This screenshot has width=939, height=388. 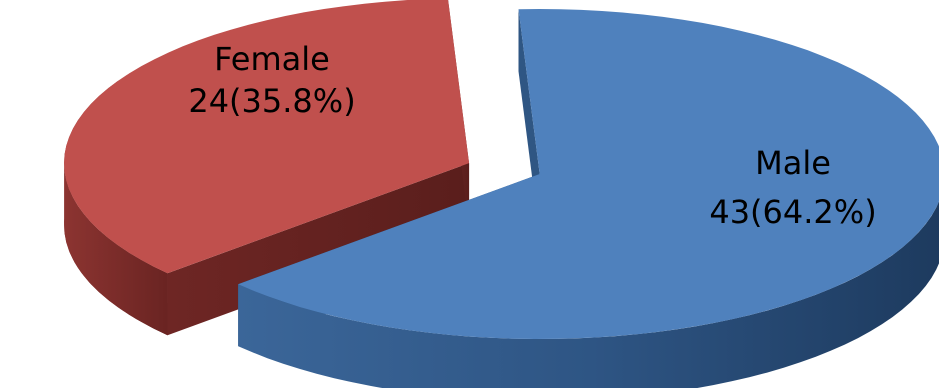 I want to click on male-label-value: 43(64.2%), so click(x=792, y=212).